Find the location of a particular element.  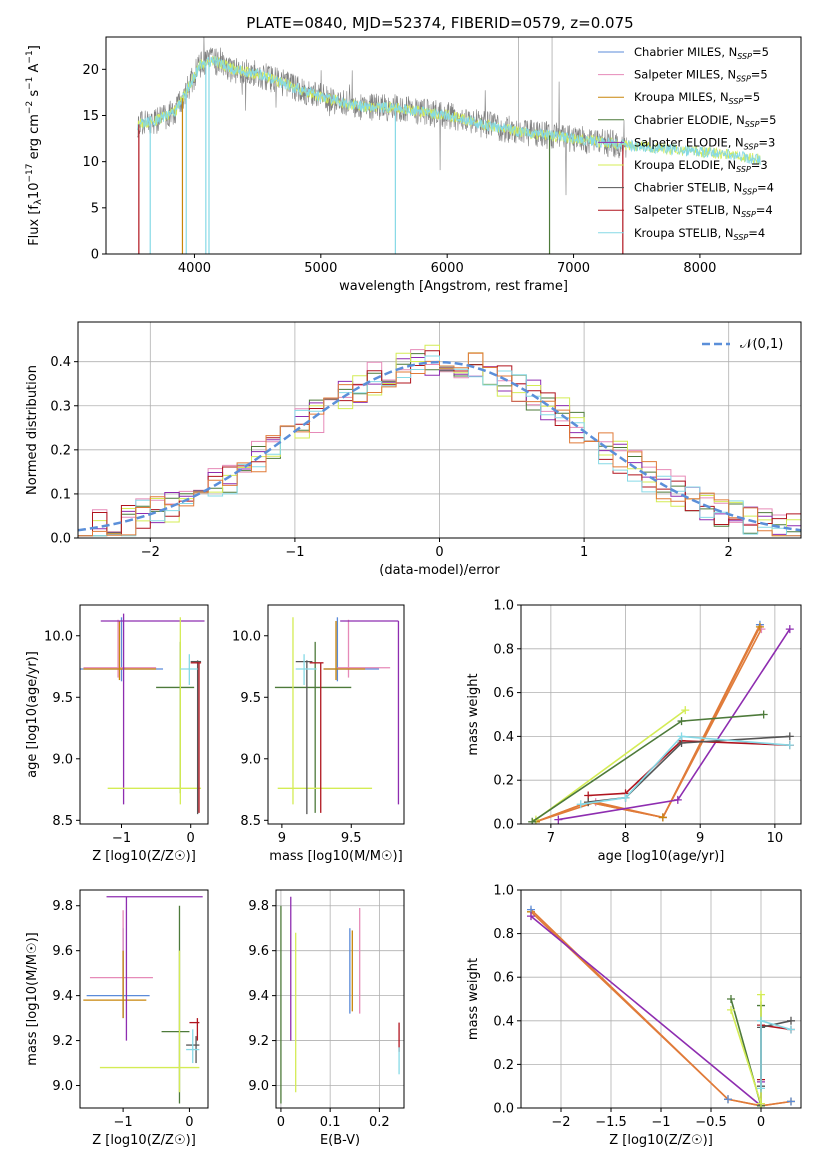

x-tick-label: 2 is located at coordinates (729, 552).